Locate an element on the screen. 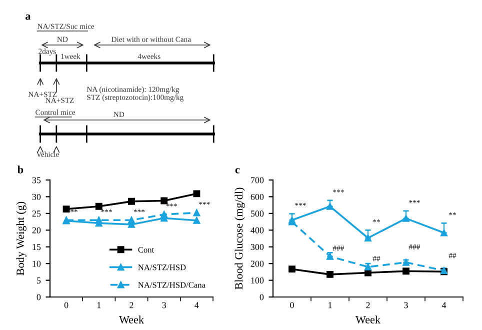  y-tick-label: 25 is located at coordinates (36, 213).